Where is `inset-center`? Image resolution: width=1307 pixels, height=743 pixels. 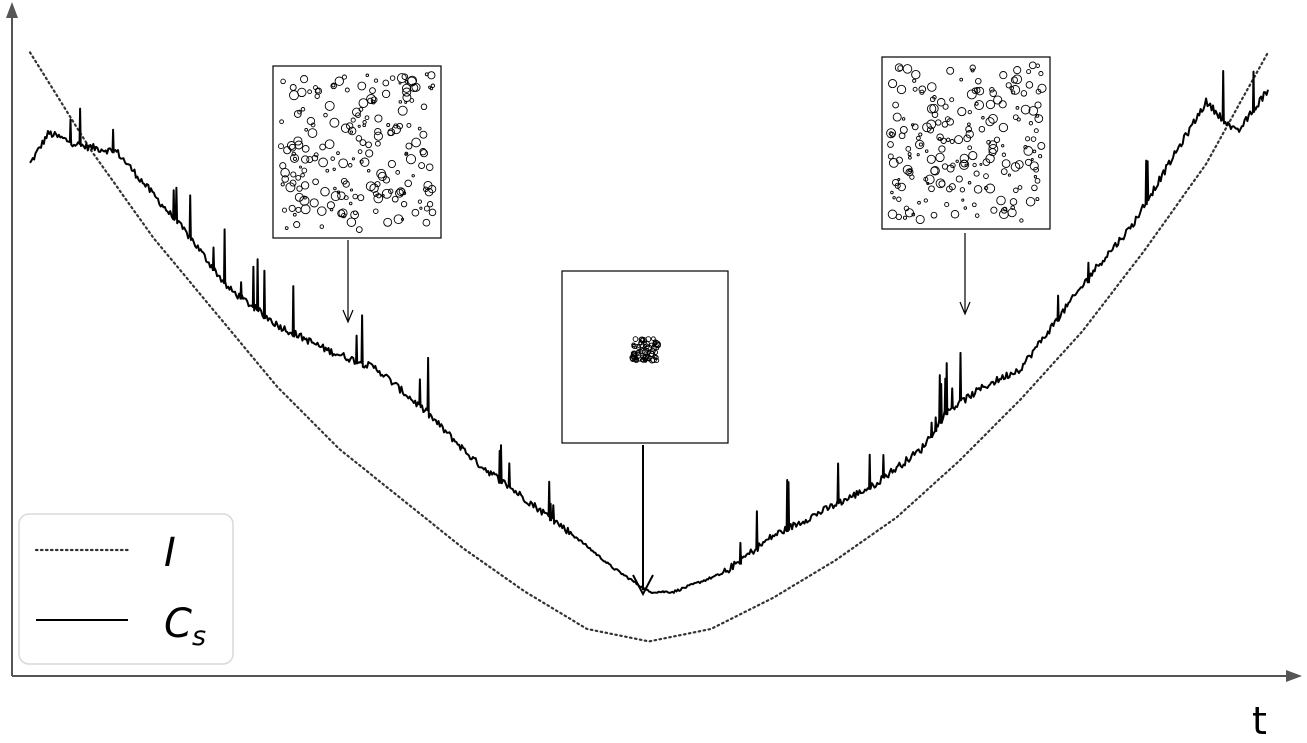 inset-center is located at coordinates (645, 433).